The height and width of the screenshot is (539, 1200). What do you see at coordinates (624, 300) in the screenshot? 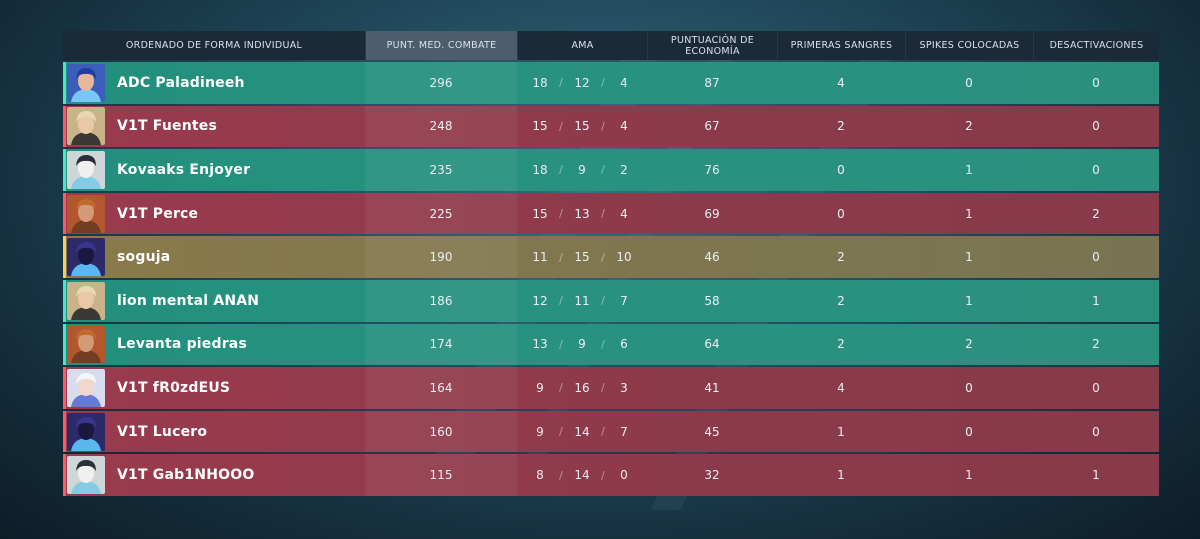
I see `assists-value: 7` at bounding box center [624, 300].